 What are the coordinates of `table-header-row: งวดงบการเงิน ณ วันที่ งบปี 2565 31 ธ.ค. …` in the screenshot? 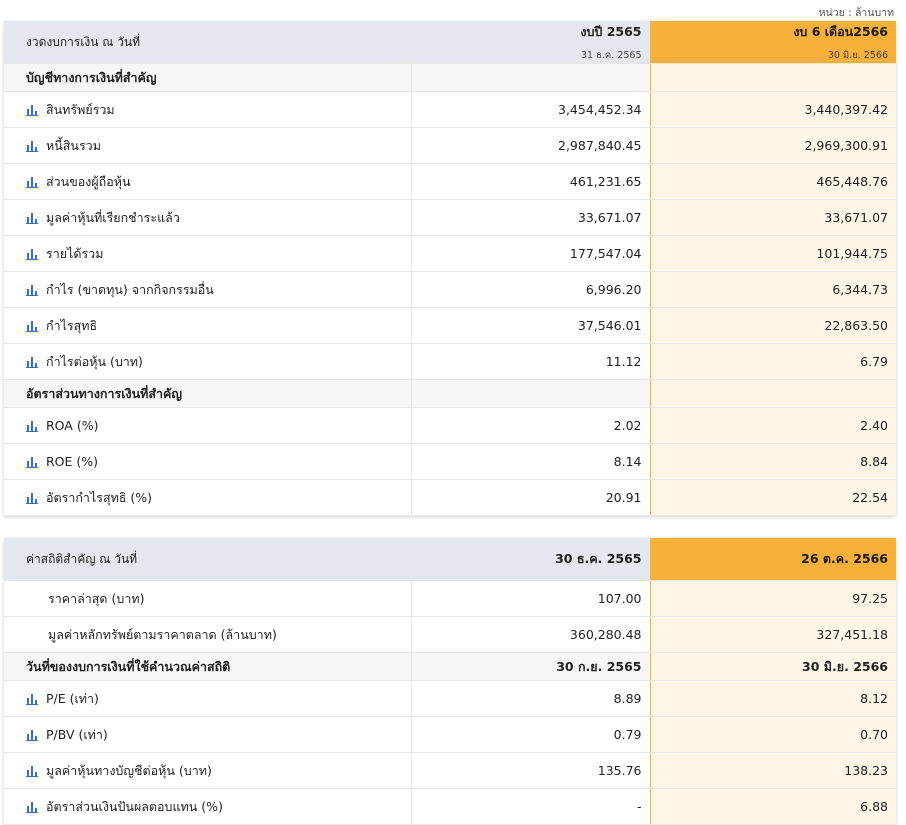 It's located at (450, 42).